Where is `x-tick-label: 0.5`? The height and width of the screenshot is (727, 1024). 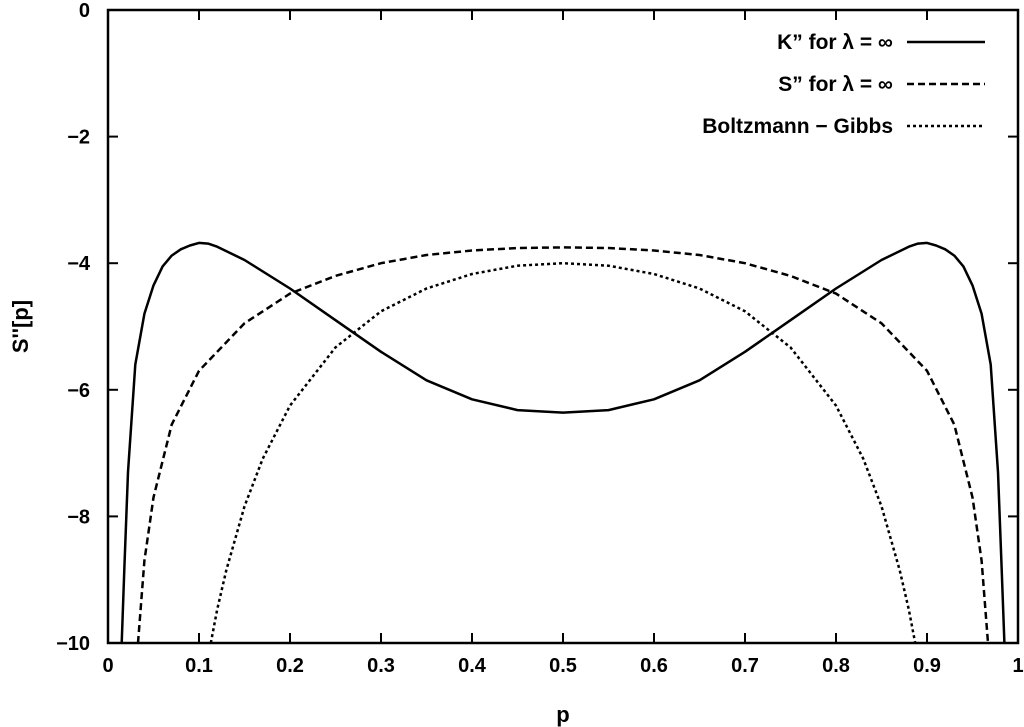 x-tick-label: 0.5 is located at coordinates (563, 666).